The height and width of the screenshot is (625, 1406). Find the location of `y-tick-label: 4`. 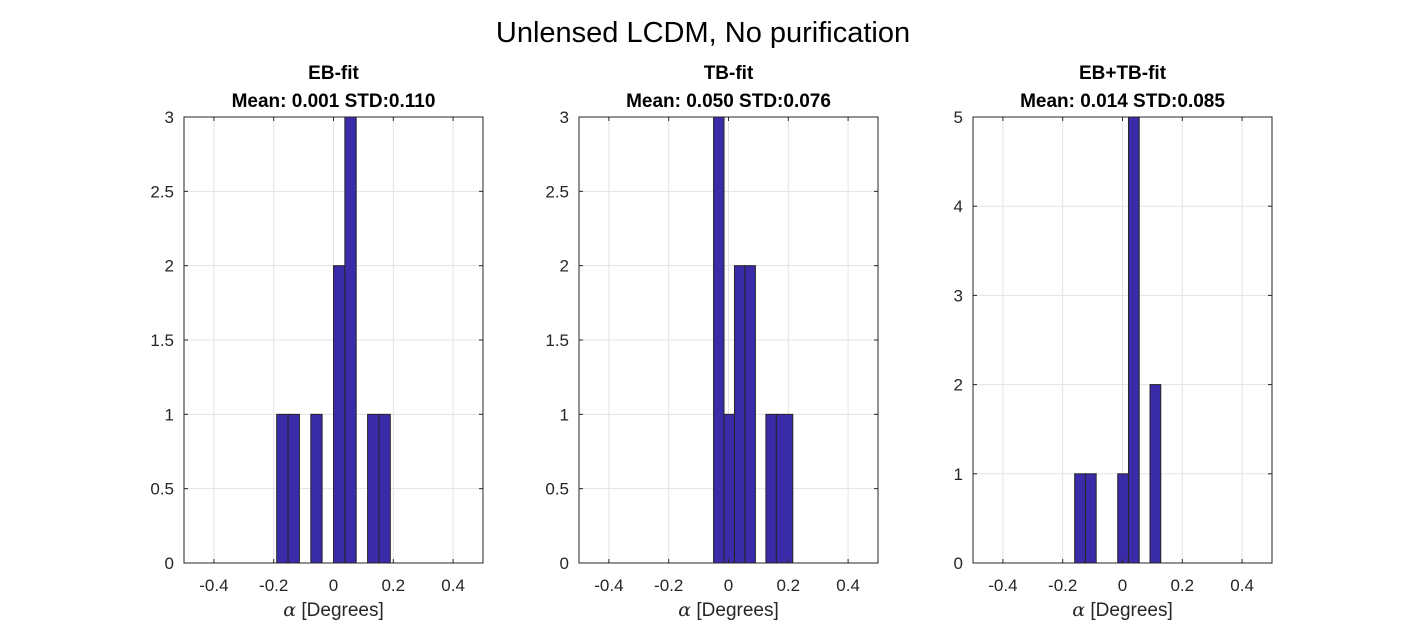

y-tick-label: 4 is located at coordinates (958, 206).